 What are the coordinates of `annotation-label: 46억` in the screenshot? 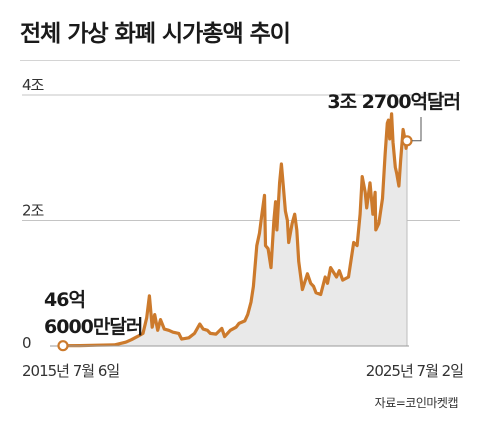 It's located at (64, 300).